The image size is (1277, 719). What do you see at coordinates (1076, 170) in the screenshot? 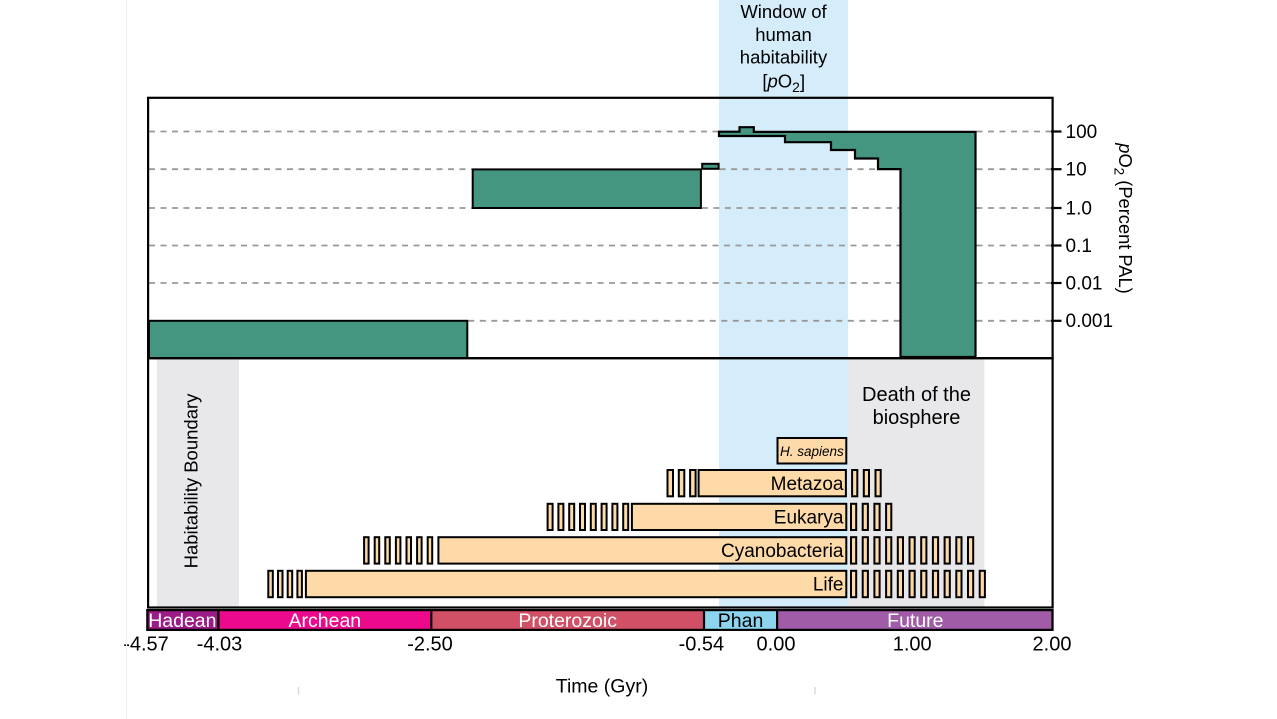
I see `svg-text: 10` at bounding box center [1076, 170].